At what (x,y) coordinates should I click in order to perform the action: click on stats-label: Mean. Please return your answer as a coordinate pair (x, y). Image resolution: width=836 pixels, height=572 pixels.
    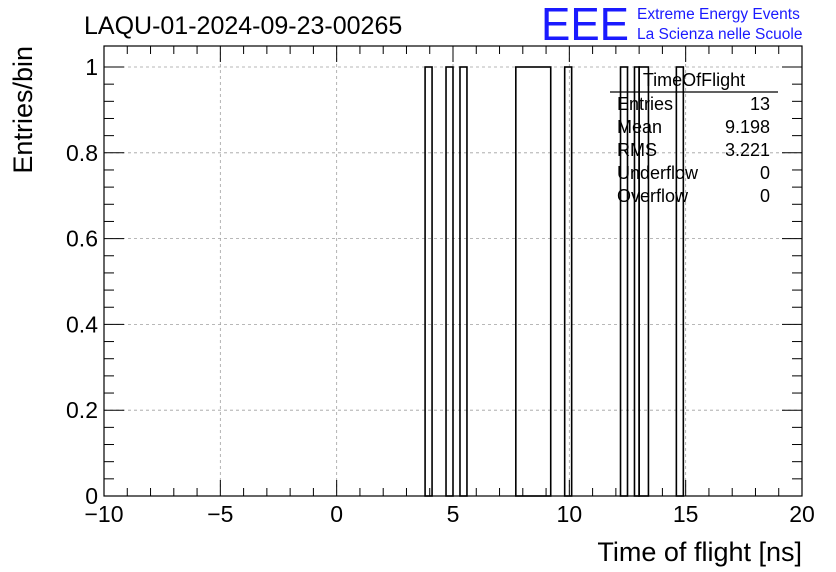
    Looking at the image, I should click on (639, 127).